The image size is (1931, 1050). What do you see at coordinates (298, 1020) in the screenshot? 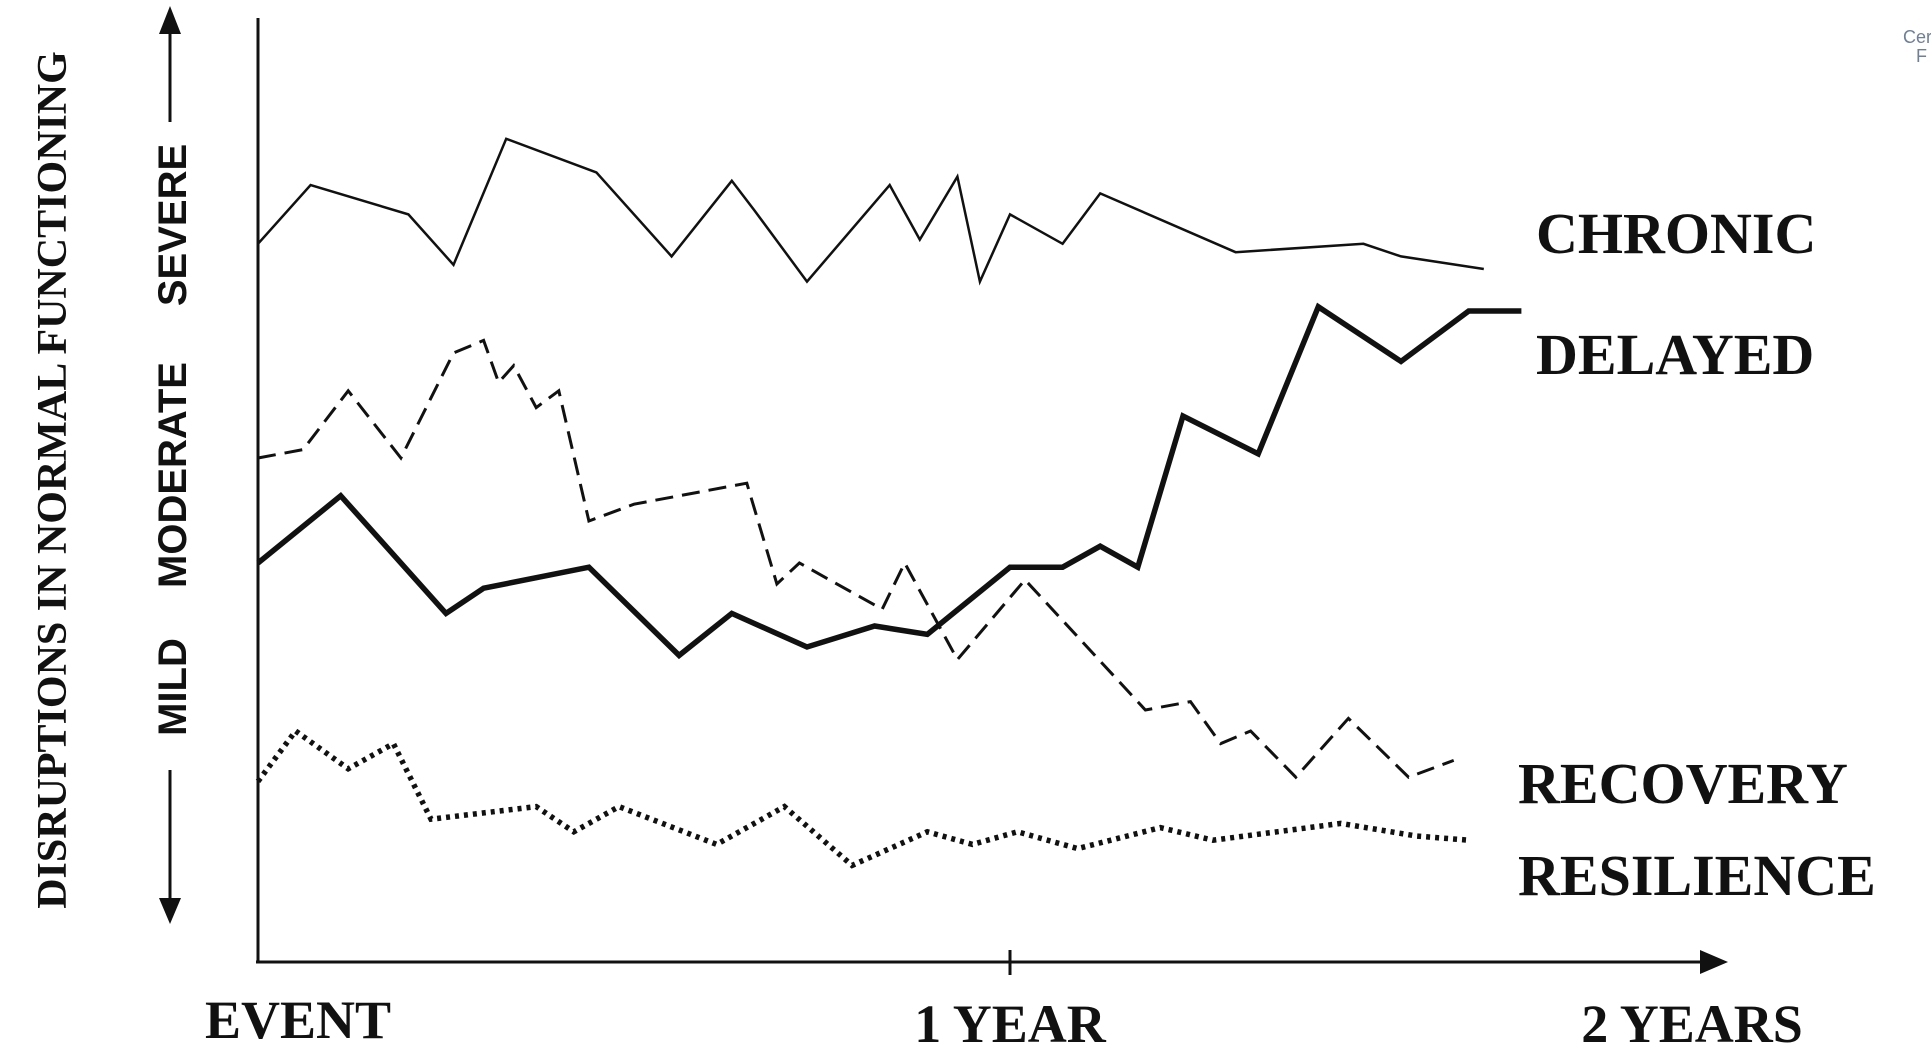
I see `x-tick-label-event: EVENT` at bounding box center [298, 1020].